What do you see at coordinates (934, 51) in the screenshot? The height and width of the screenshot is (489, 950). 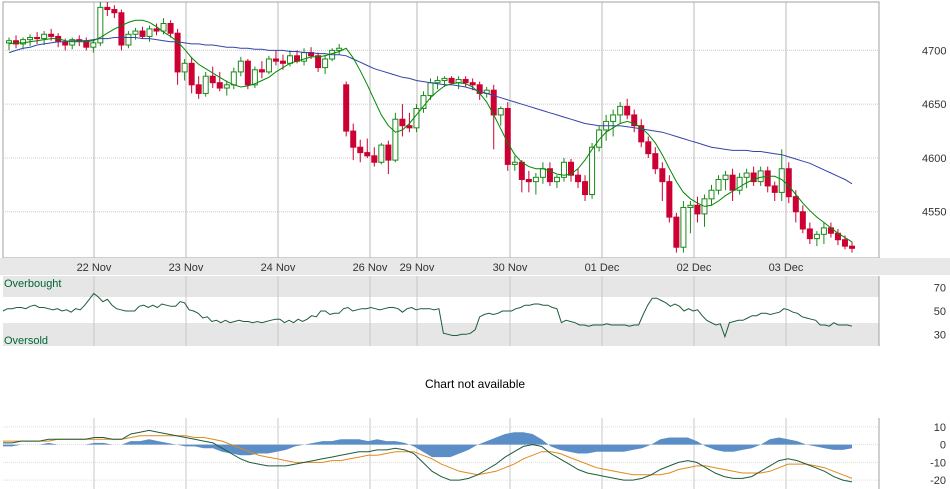 I see `price-tick-label: 4700` at bounding box center [934, 51].